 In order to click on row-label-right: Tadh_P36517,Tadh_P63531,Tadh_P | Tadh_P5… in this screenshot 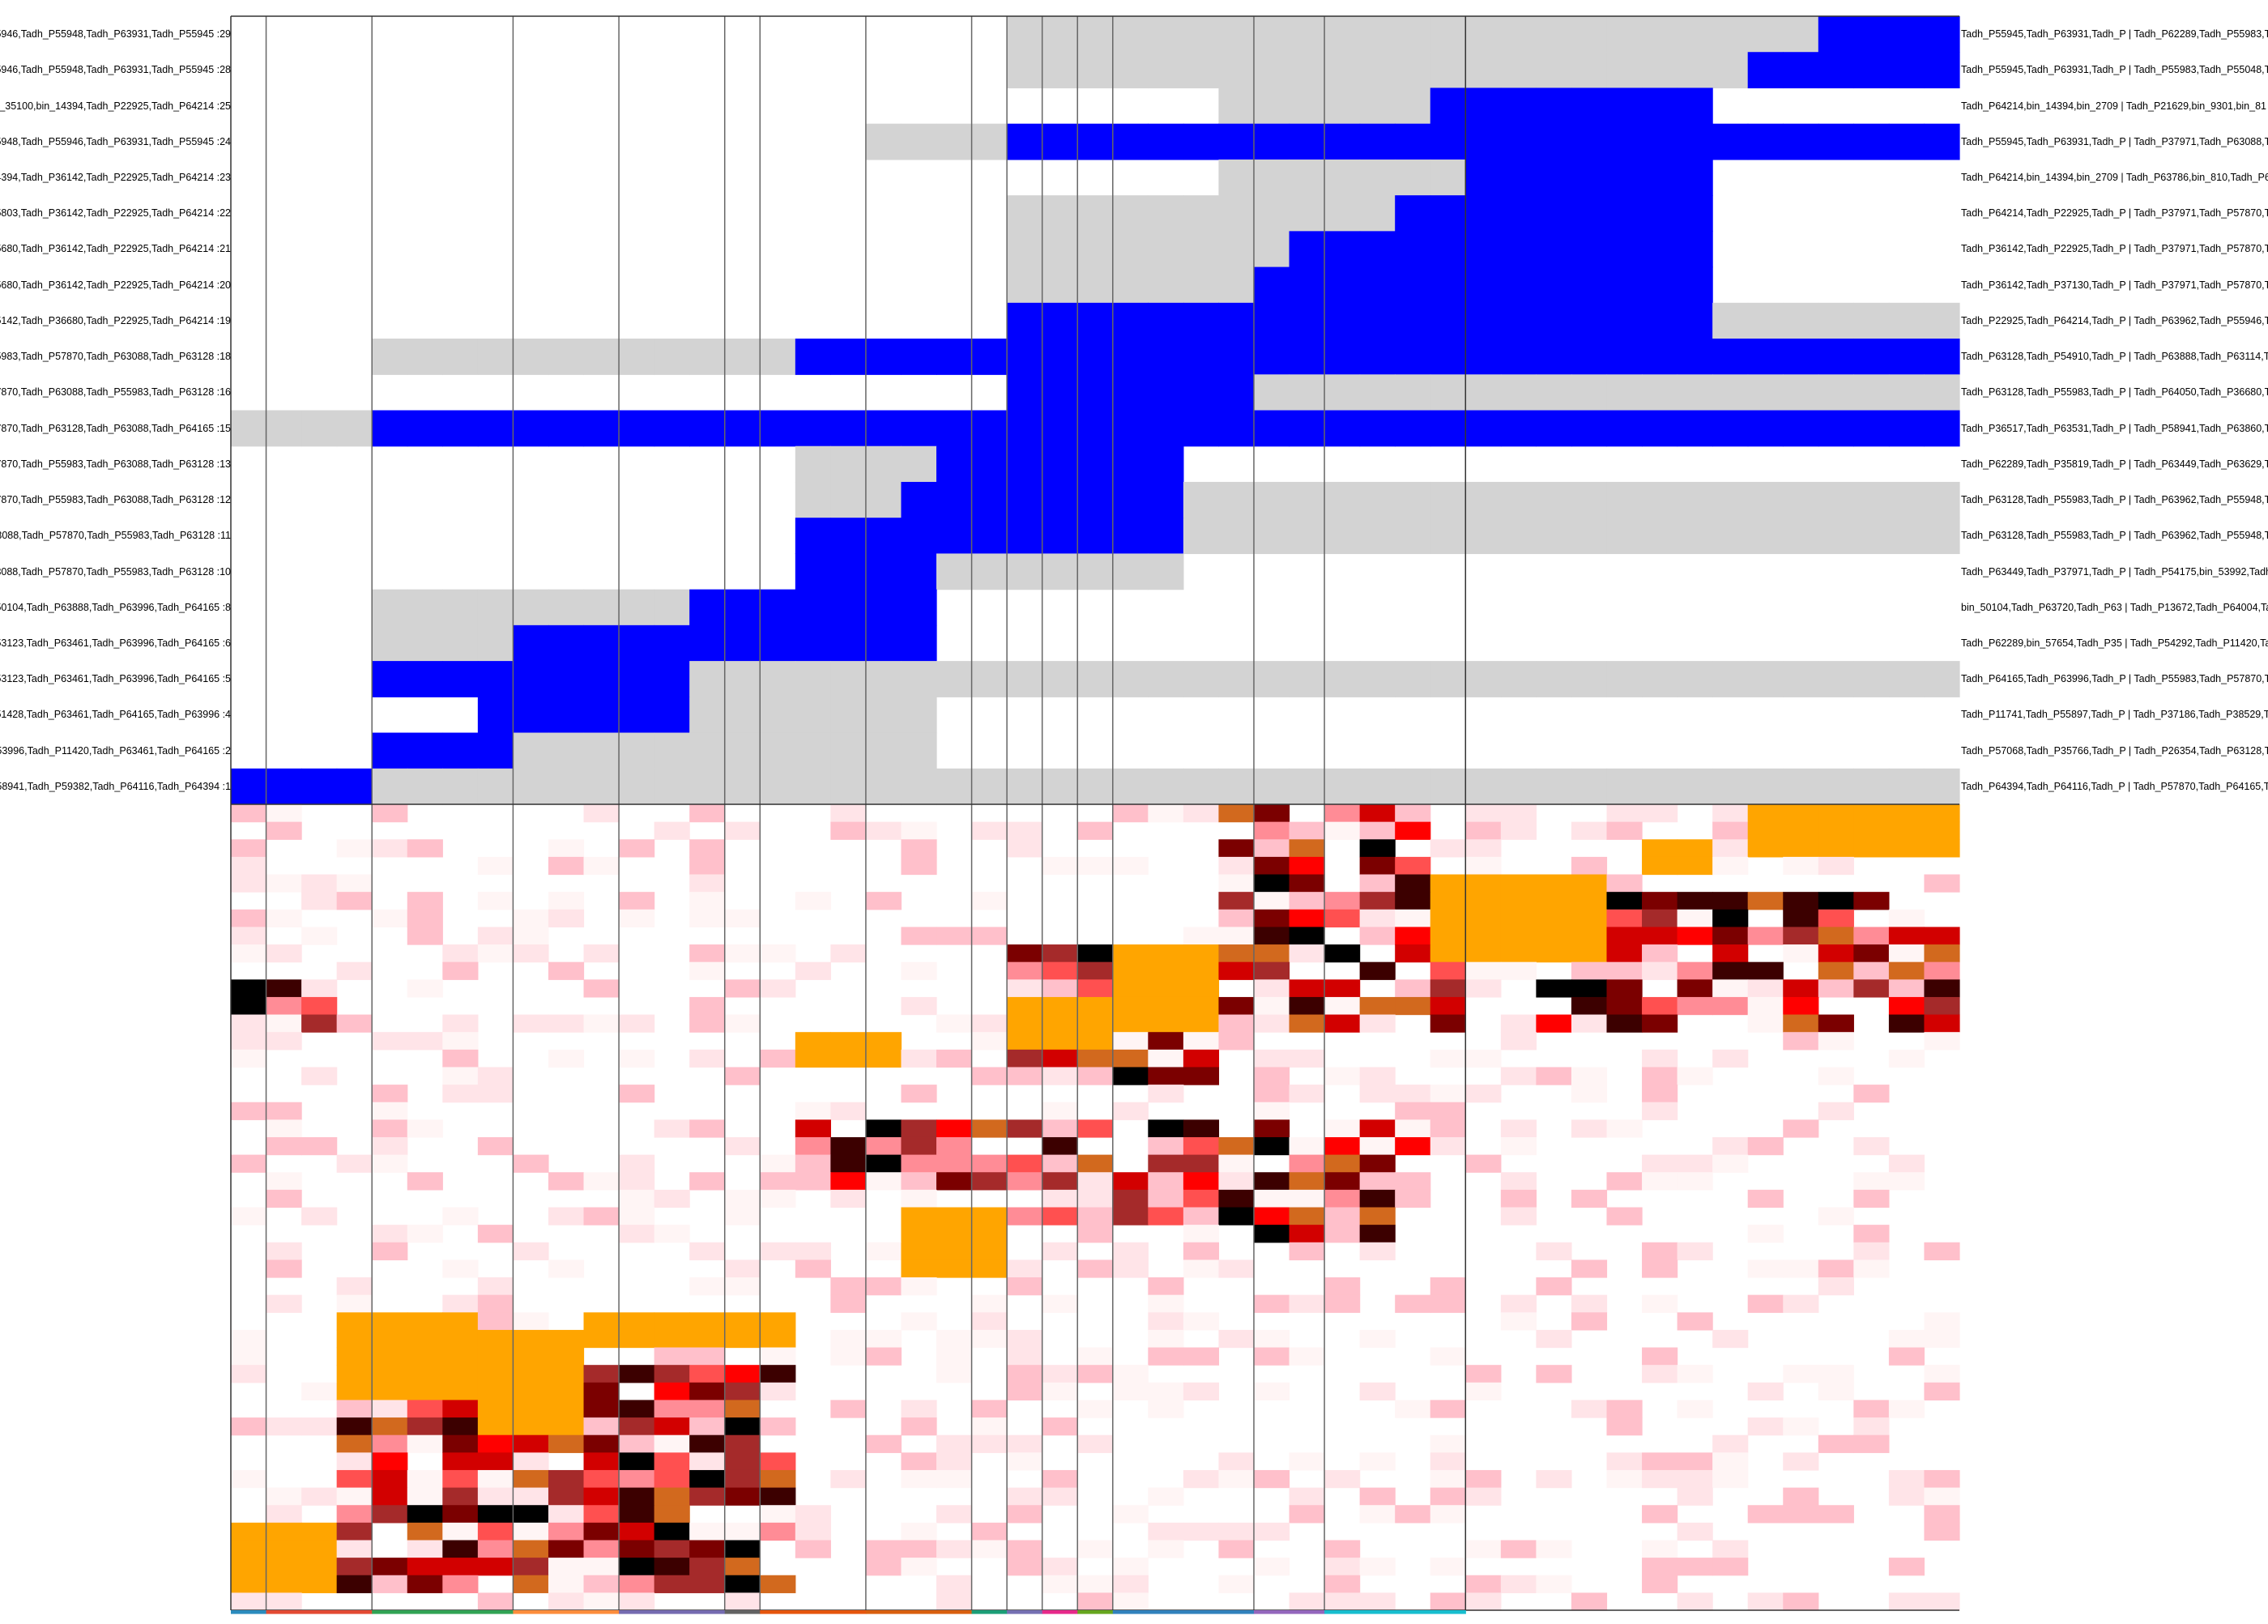, I will do `click(2114, 428)`.